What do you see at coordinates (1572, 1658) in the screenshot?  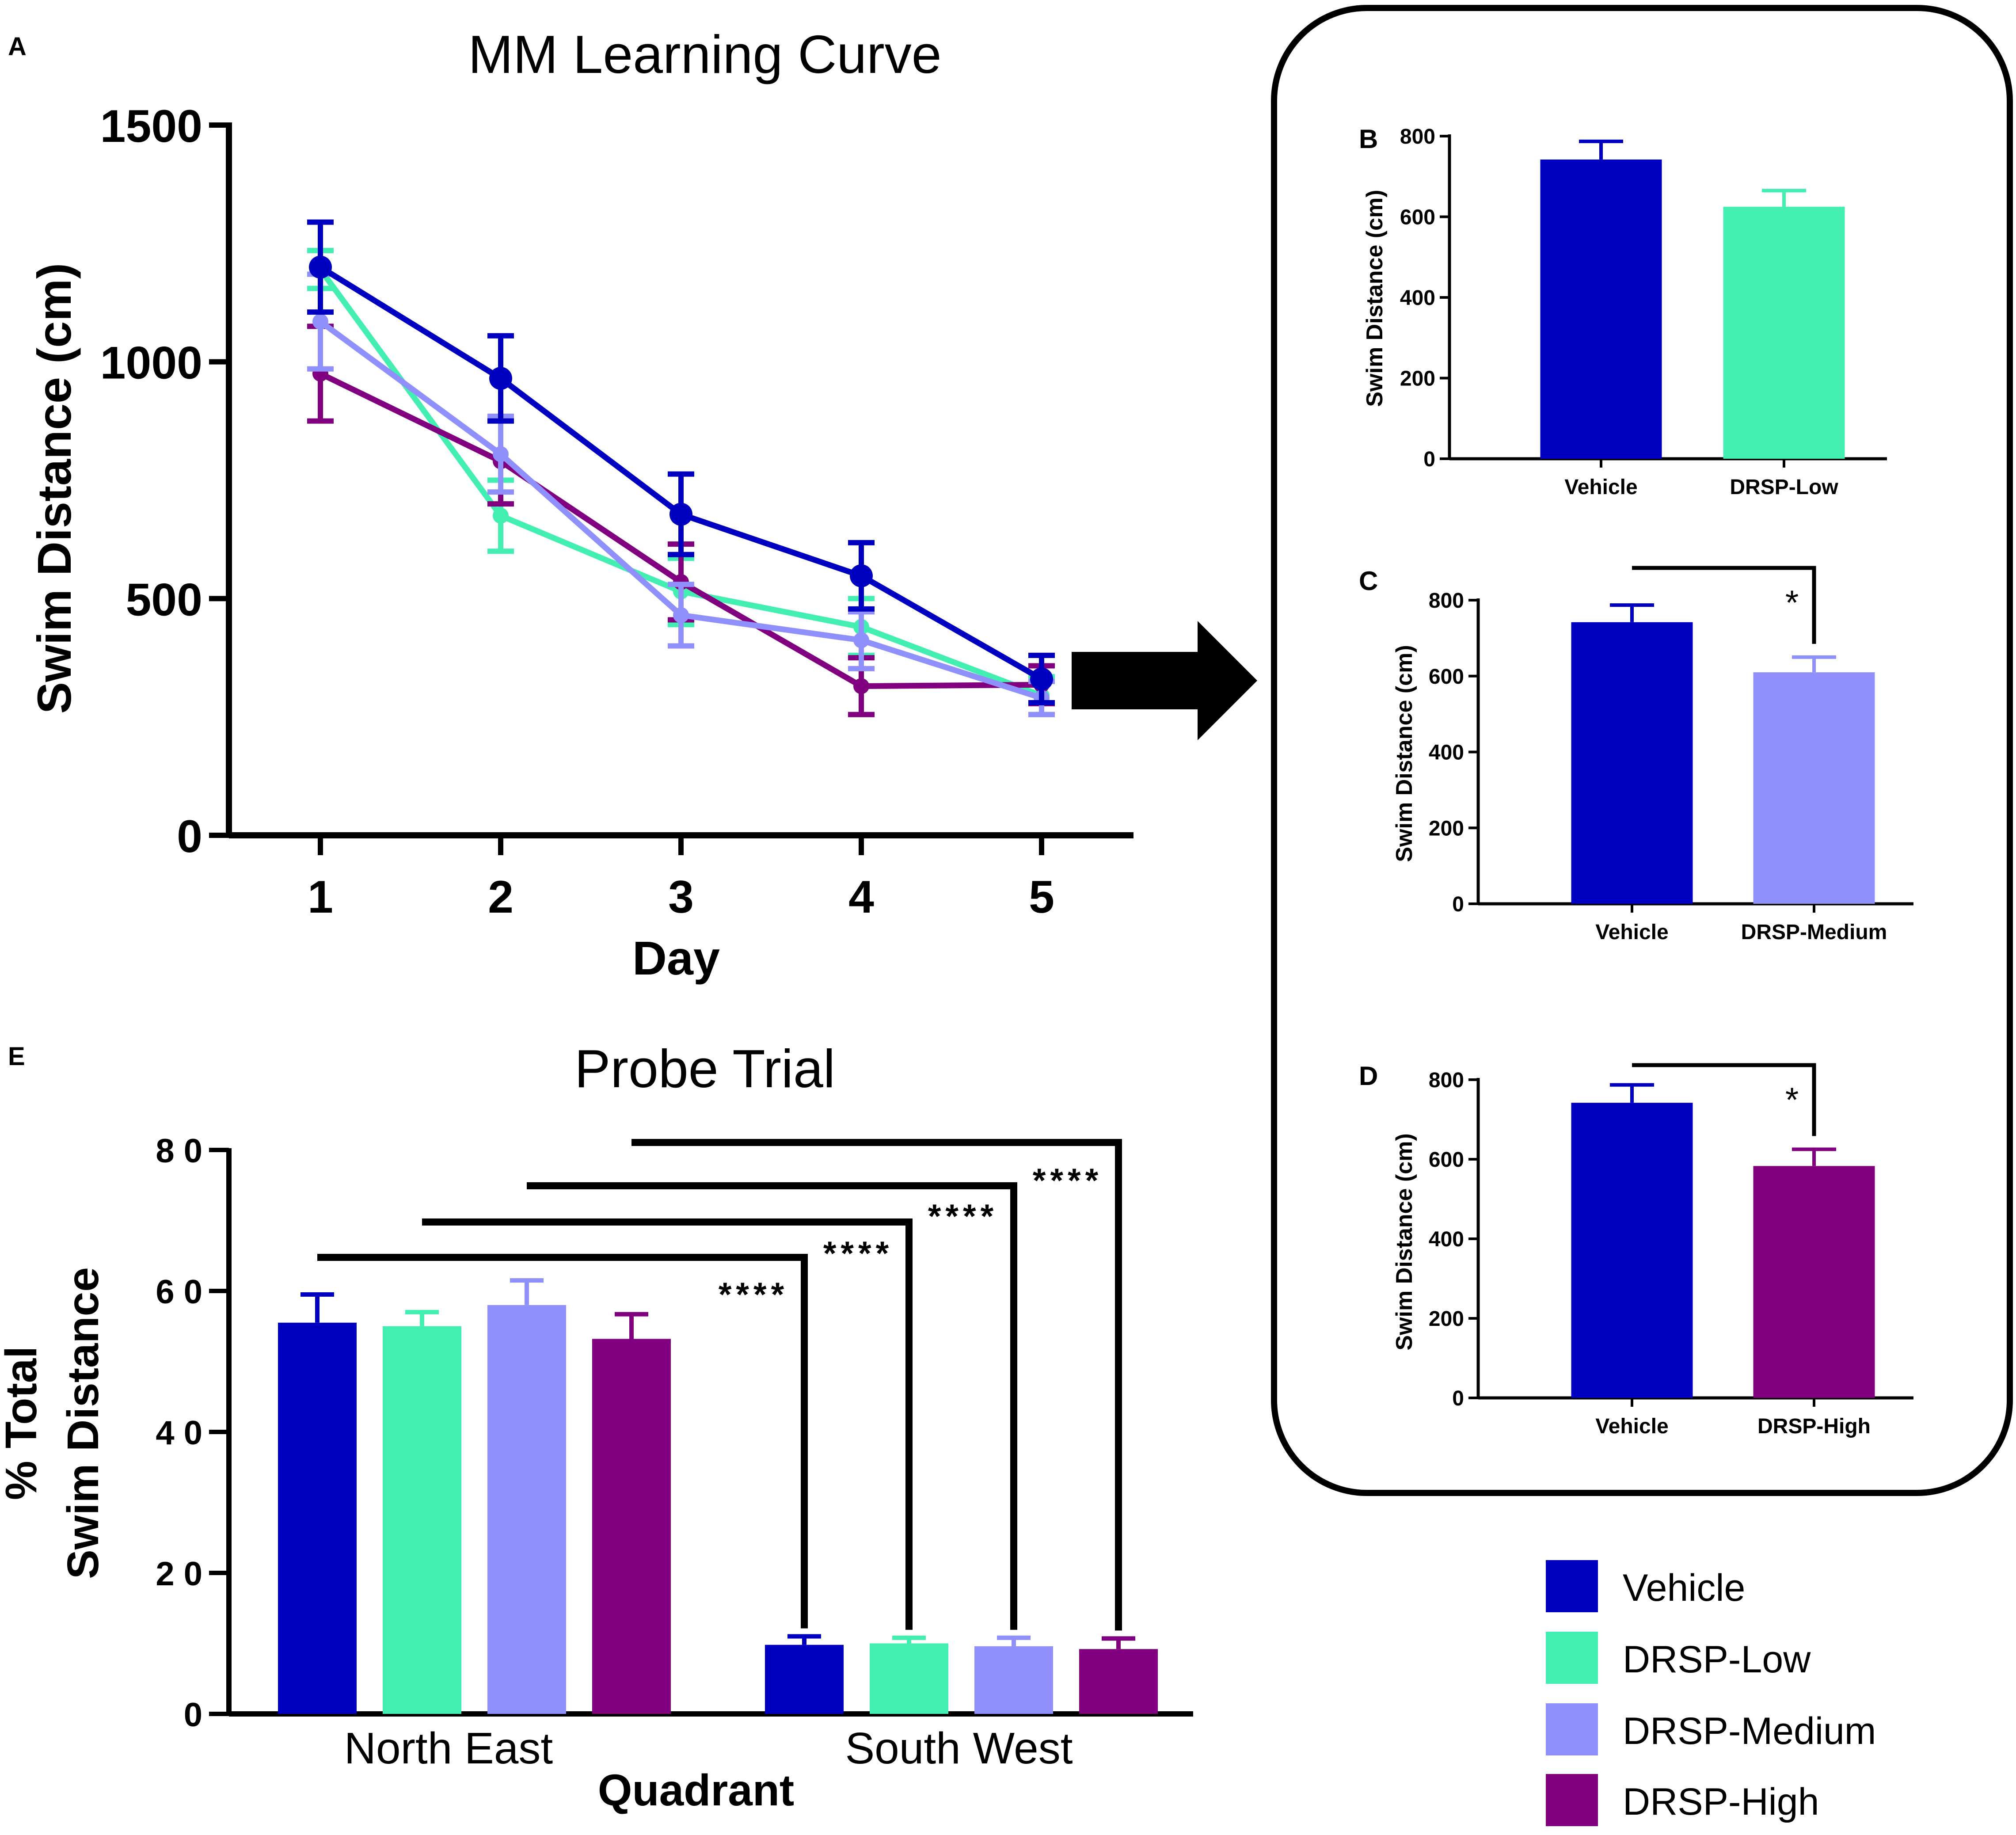 I see `legend-swatch-drsp-low` at bounding box center [1572, 1658].